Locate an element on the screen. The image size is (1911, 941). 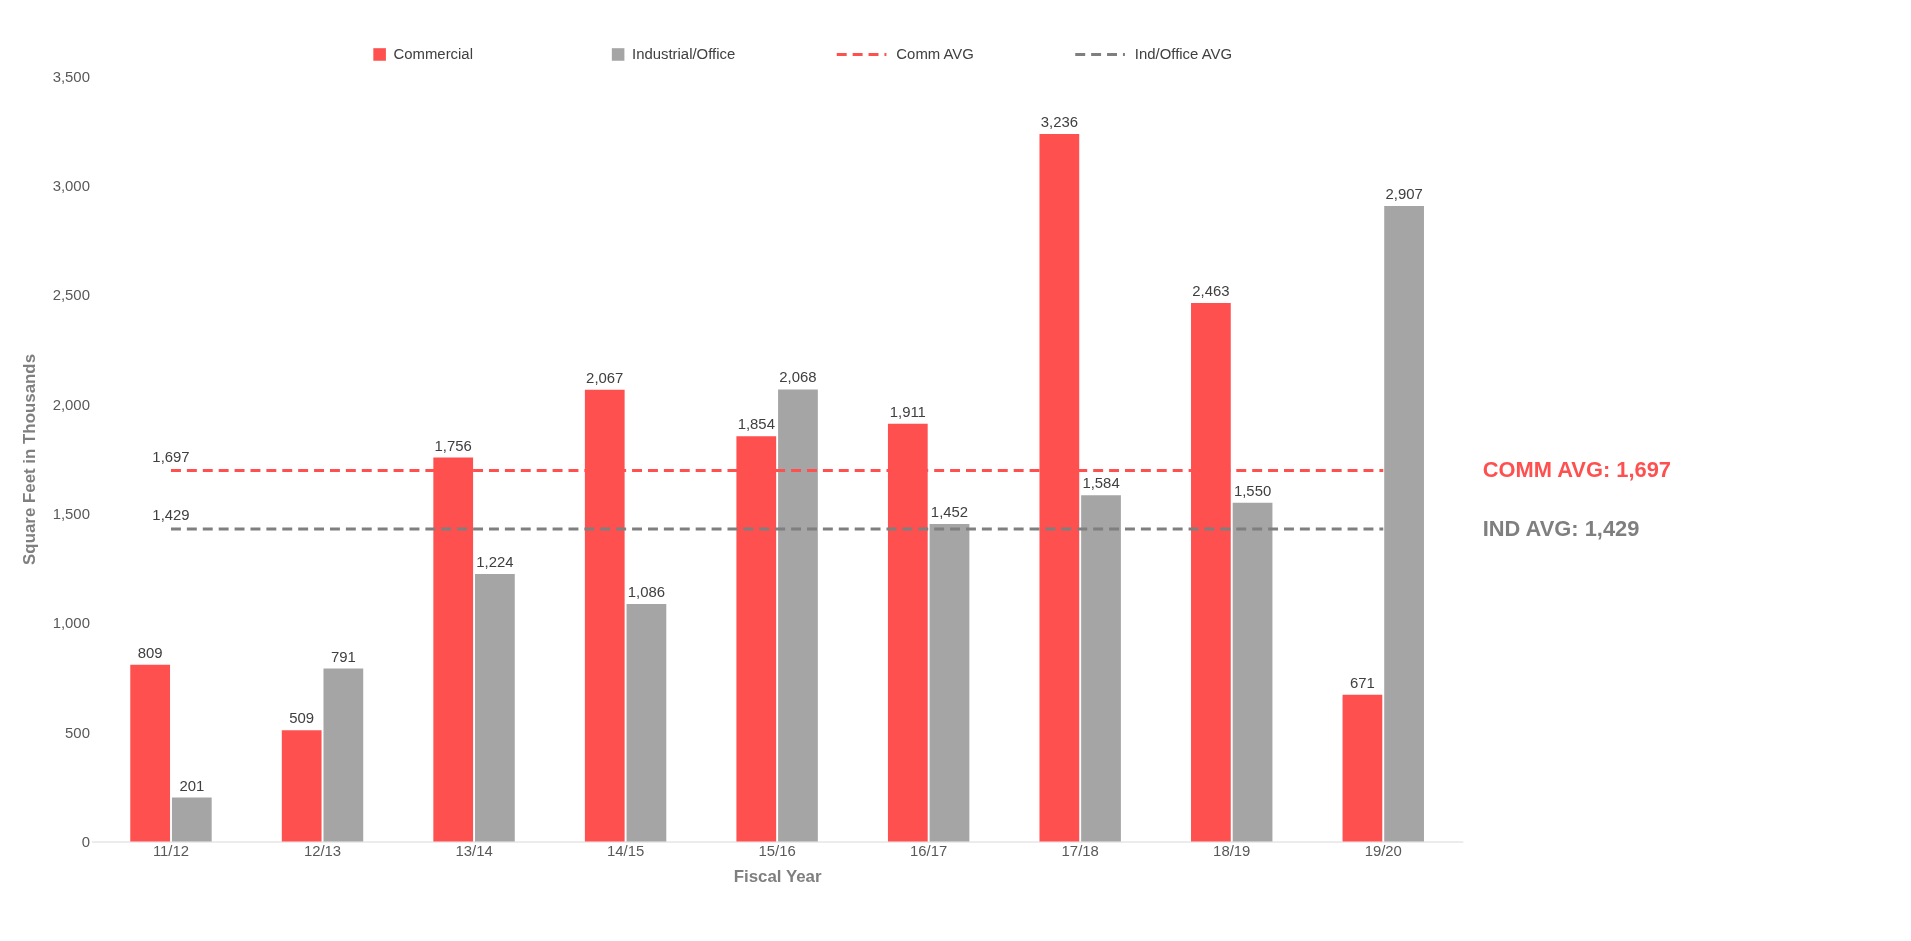
x-tick-label: 17/18 is located at coordinates (1080, 850).